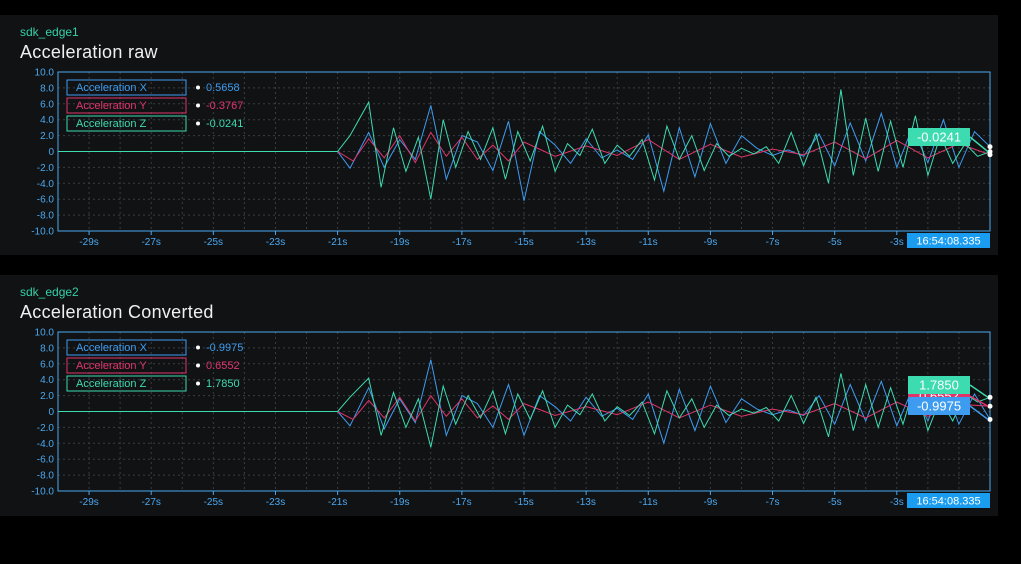 This screenshot has width=1021, height=564. What do you see at coordinates (117, 312) in the screenshot?
I see `chart-title: Acceleration Converted` at bounding box center [117, 312].